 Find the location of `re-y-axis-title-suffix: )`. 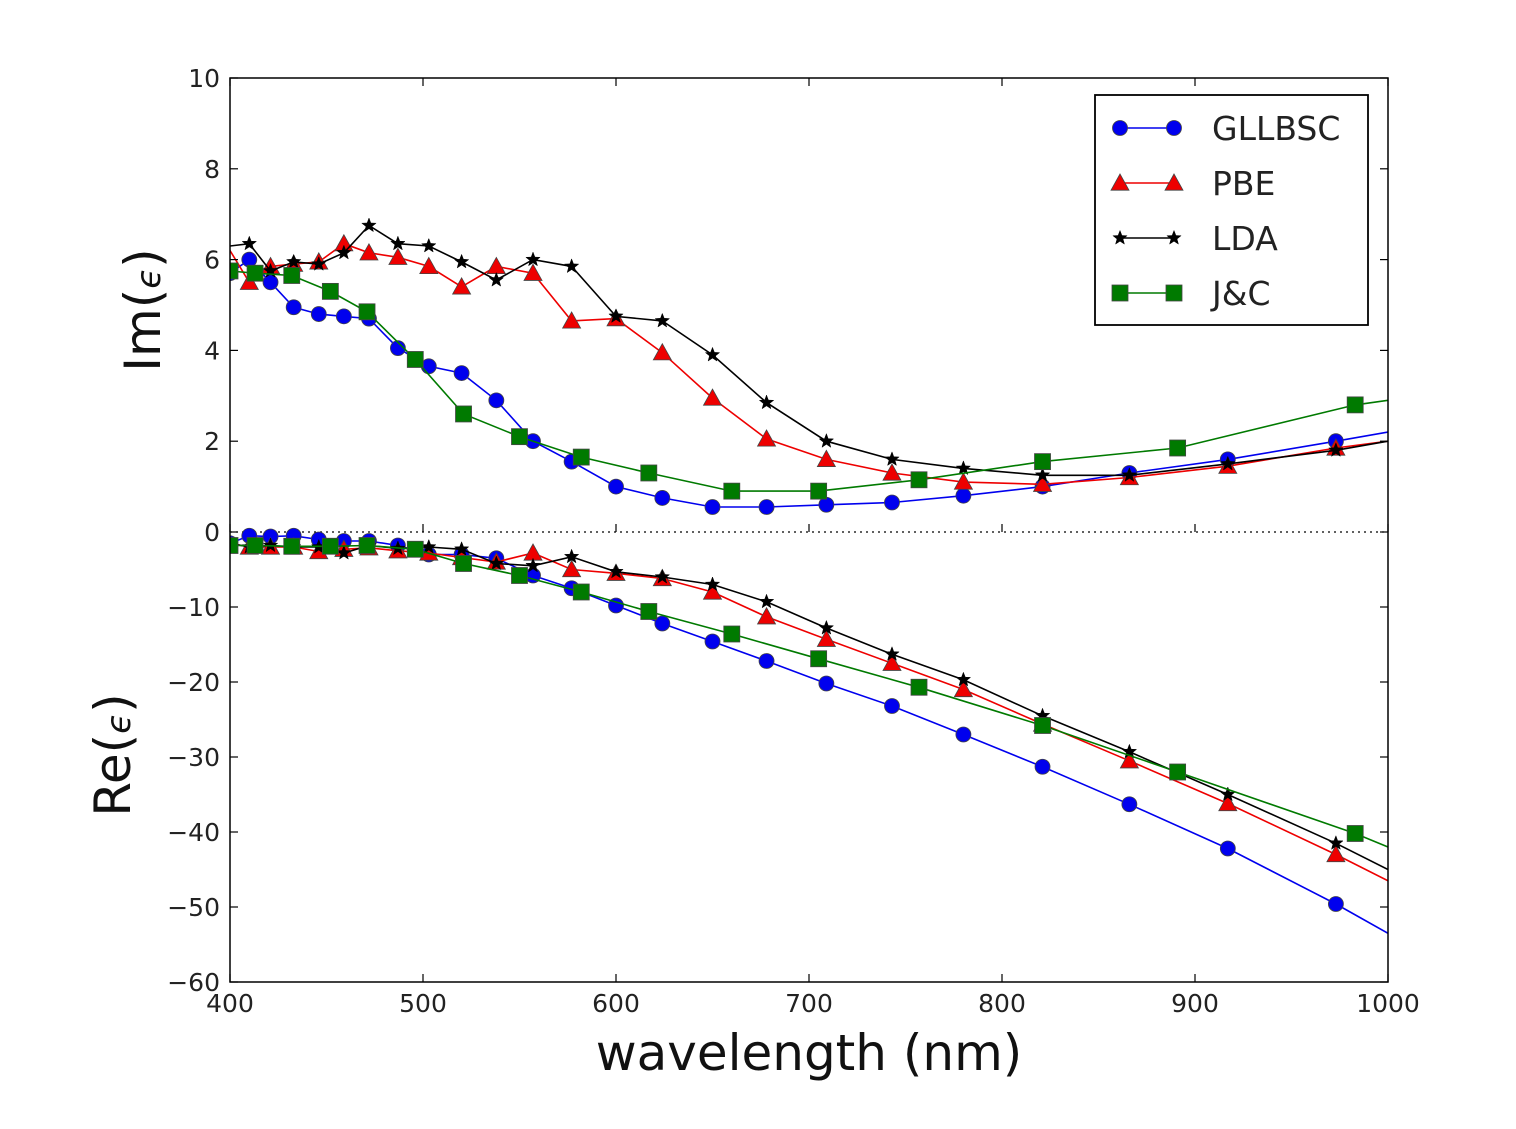

re-y-axis-title-suffix: ) is located at coordinates (113, 703).